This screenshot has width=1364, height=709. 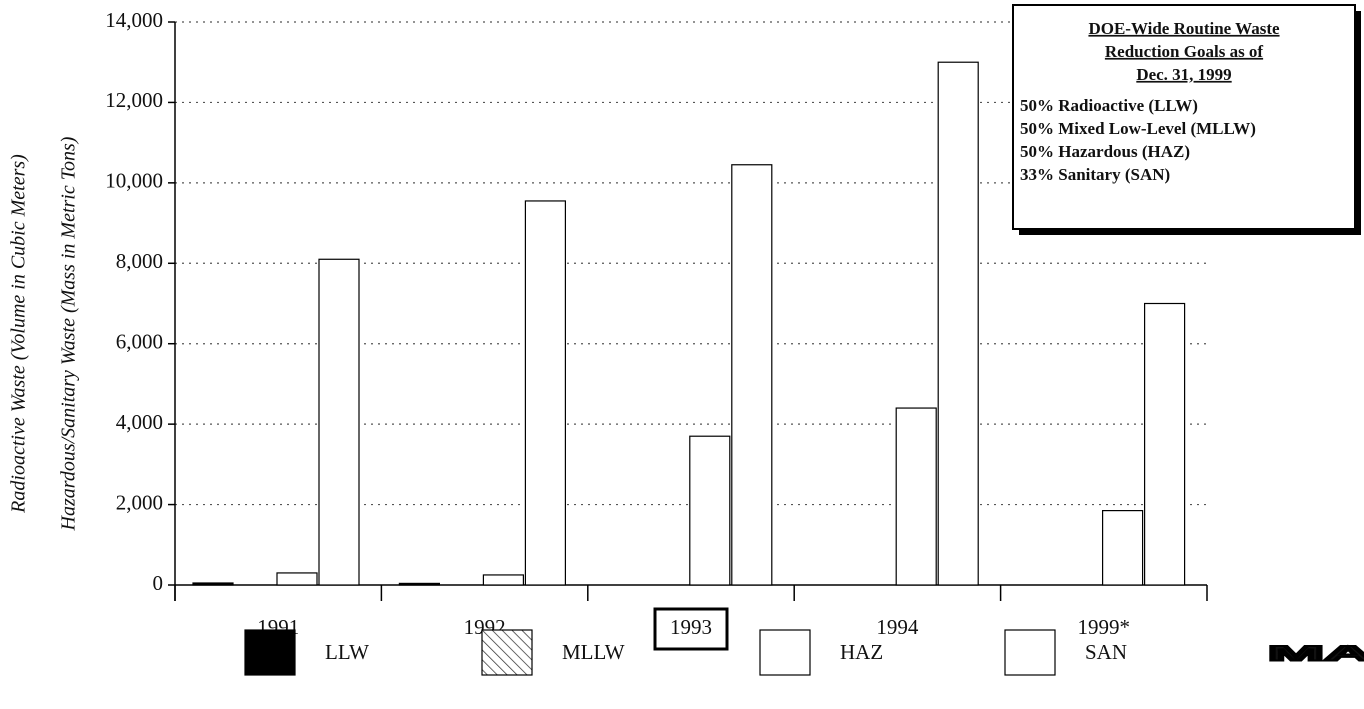 What do you see at coordinates (158, 583) in the screenshot?
I see `y-tick-label: 0` at bounding box center [158, 583].